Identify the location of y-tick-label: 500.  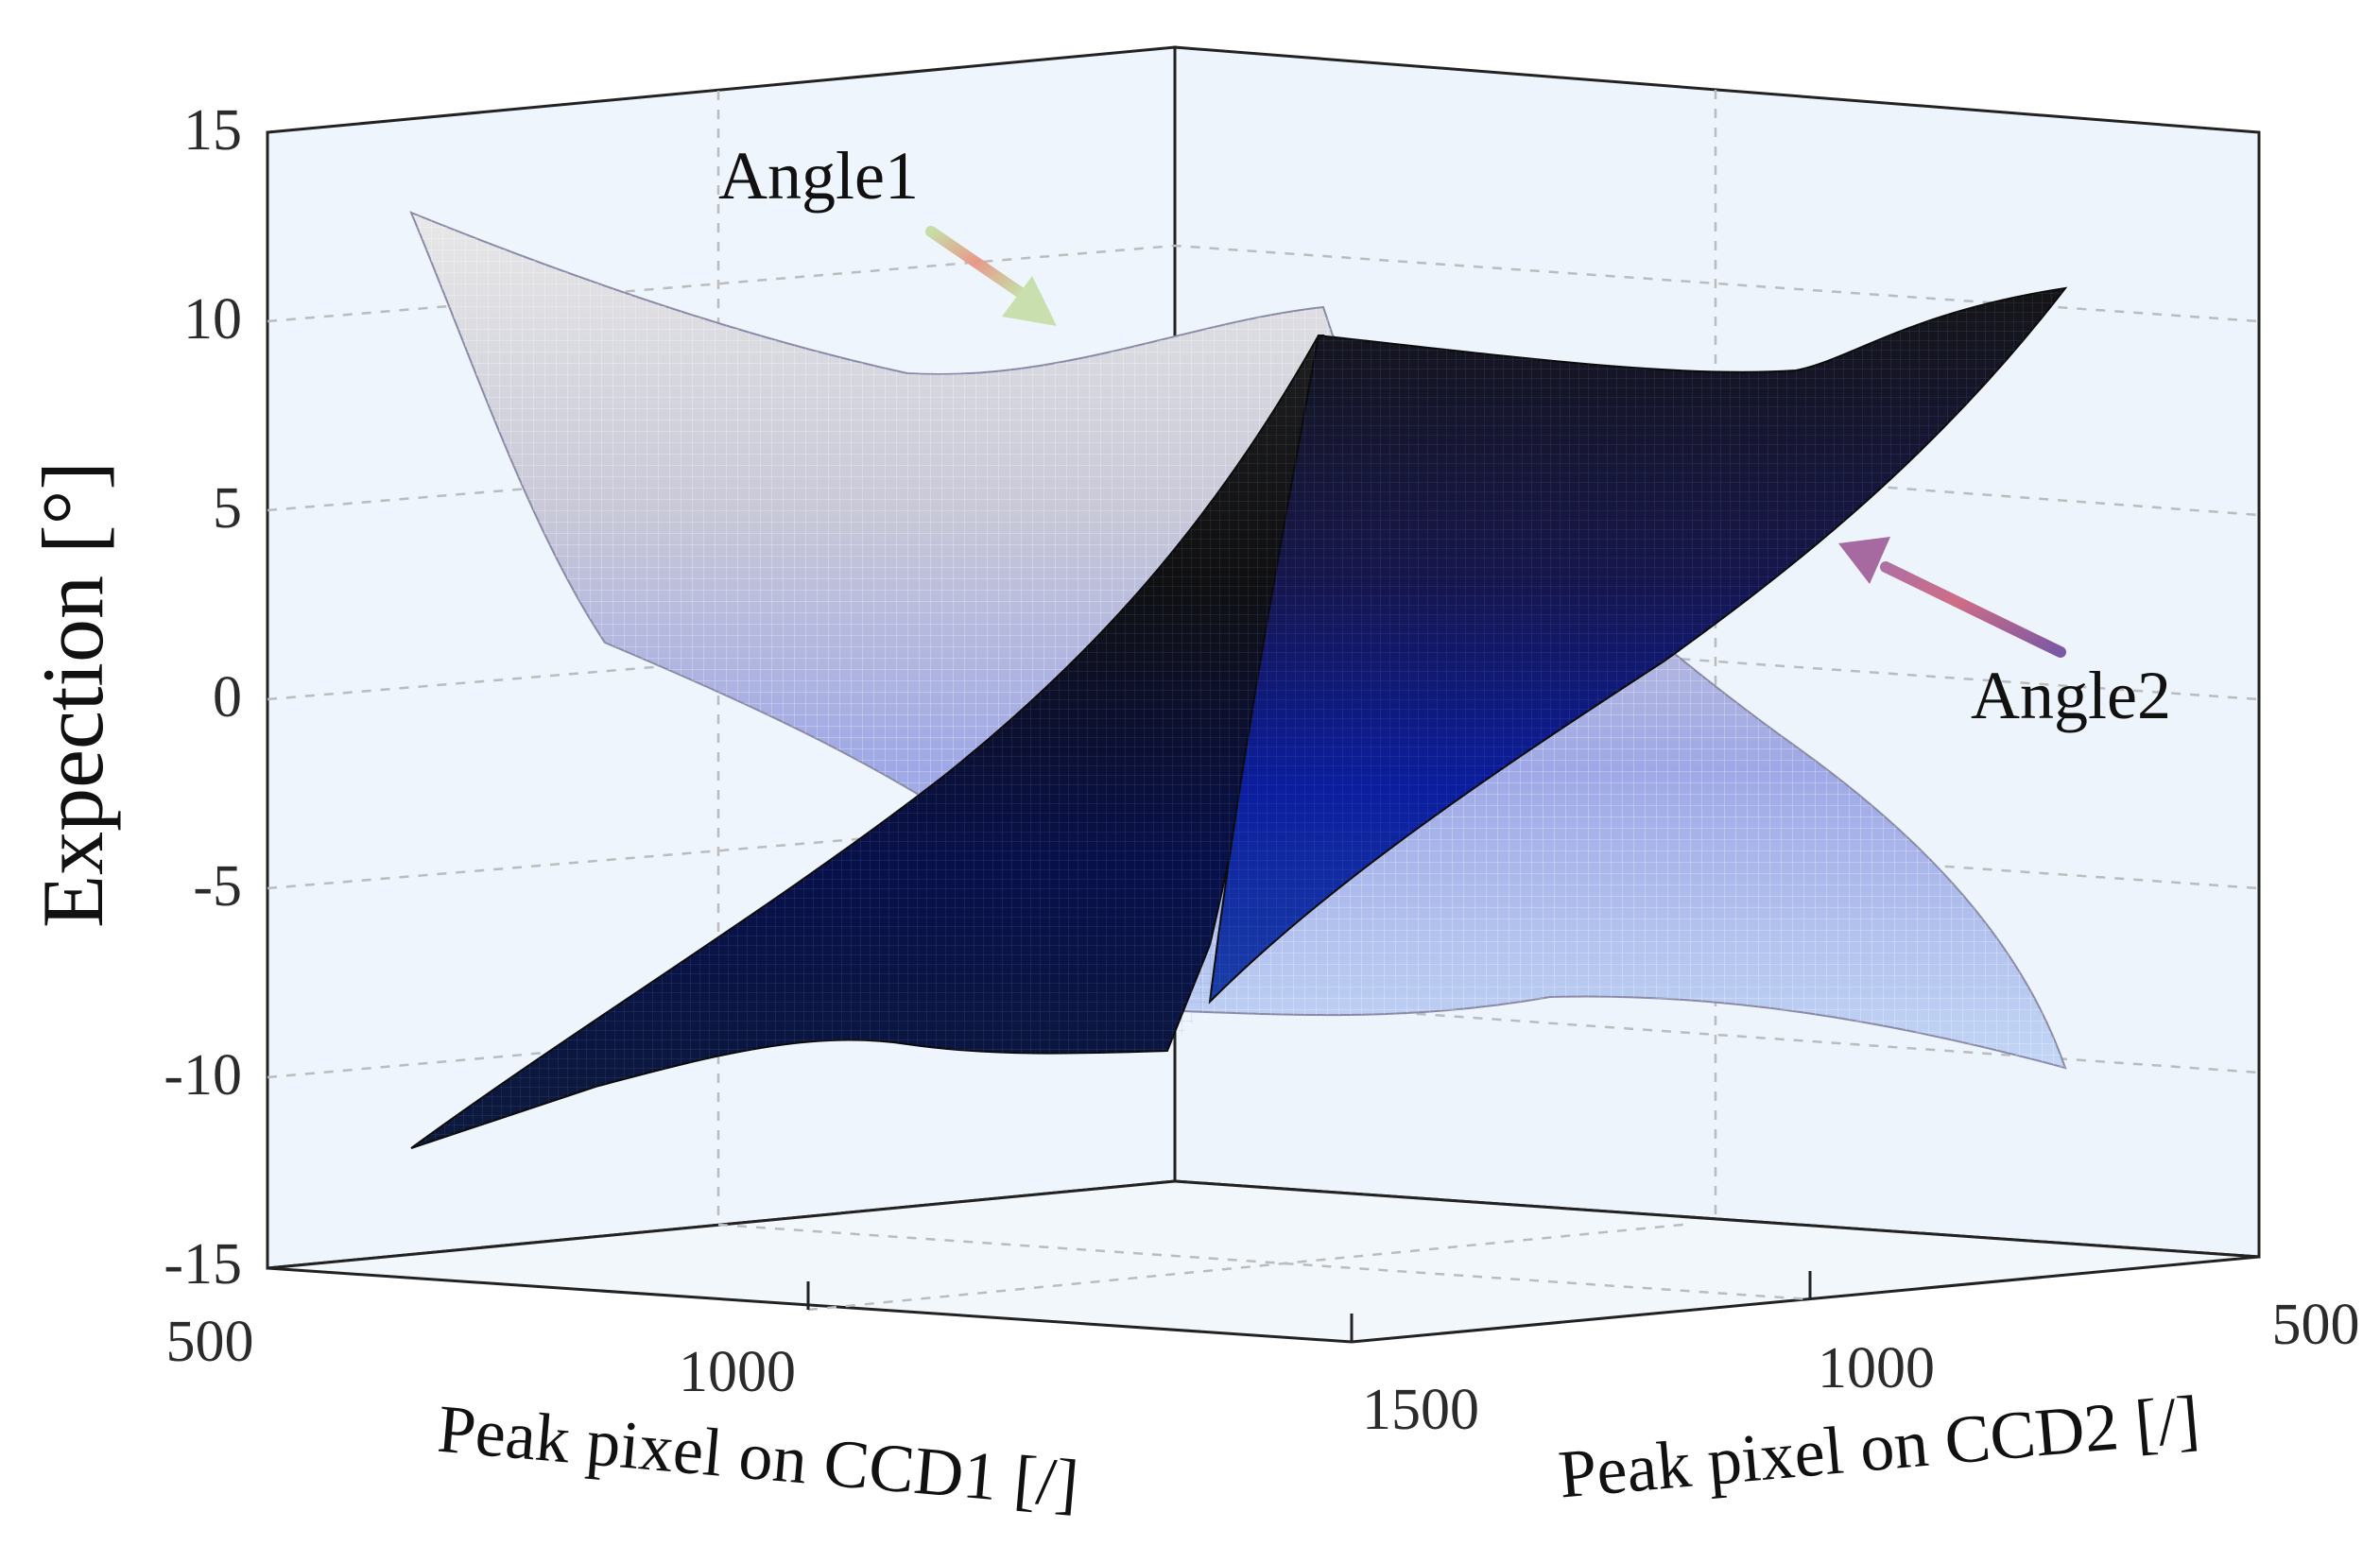
(2316, 1325).